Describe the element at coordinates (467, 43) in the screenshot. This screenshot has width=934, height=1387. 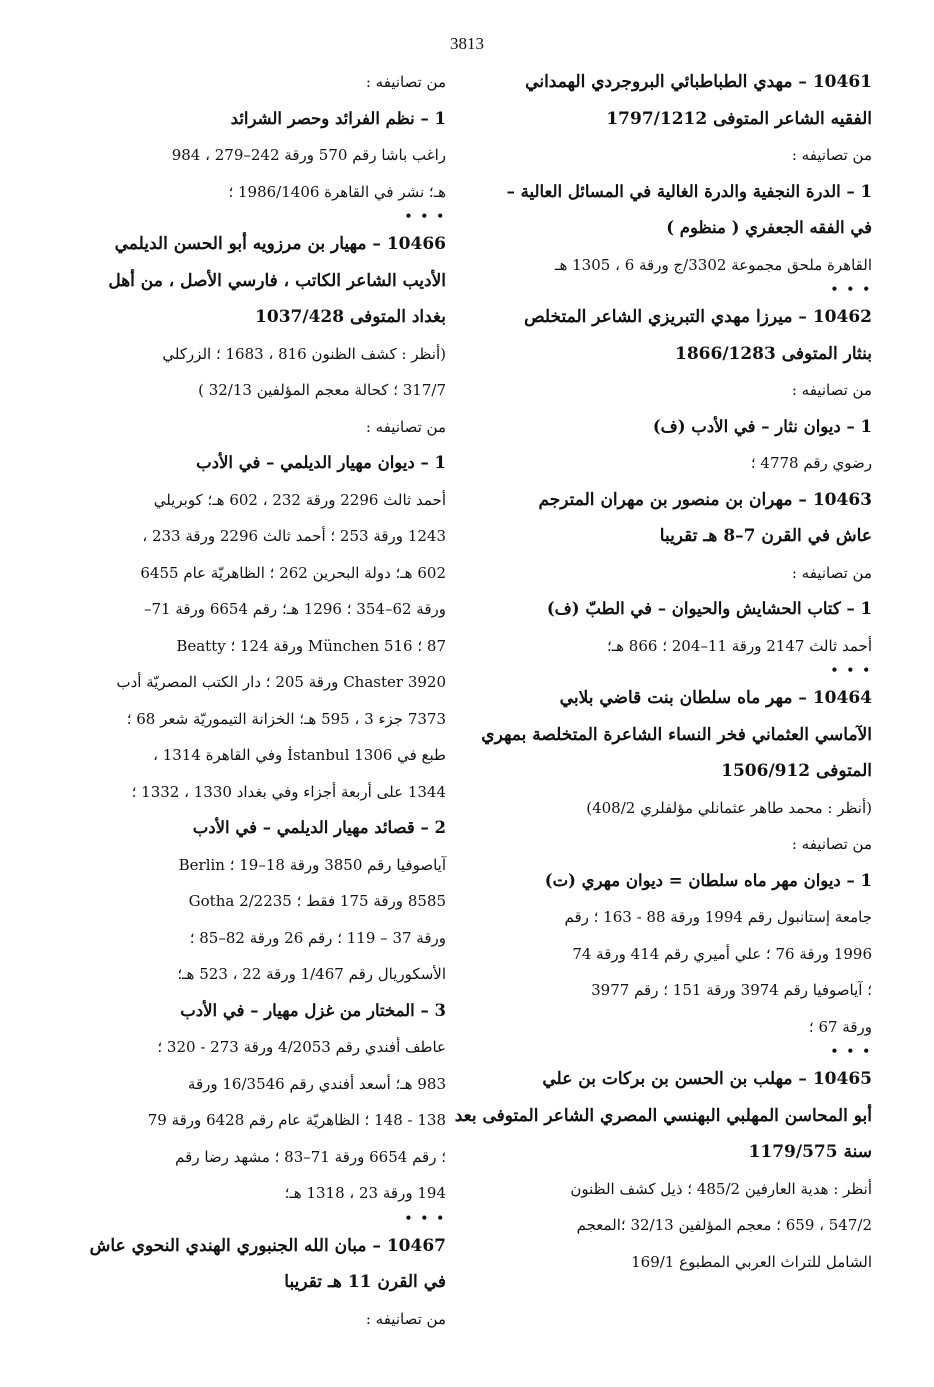
I see `page-number: 3813` at that location.